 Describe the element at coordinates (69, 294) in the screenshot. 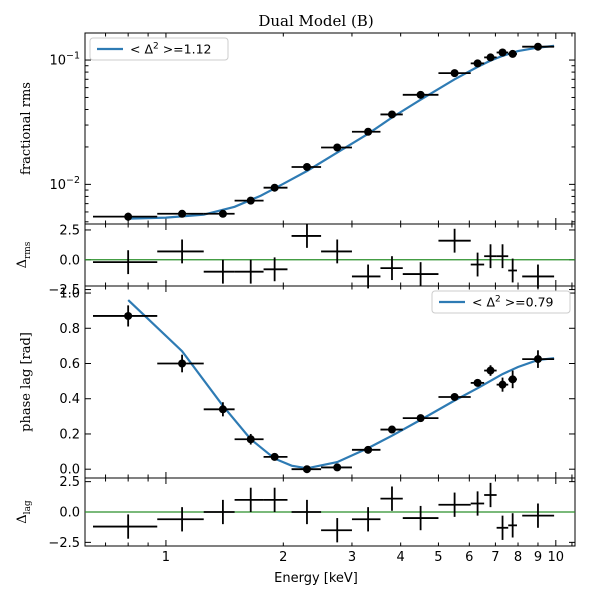

I see `panel-lag-y-tick-label: 1.0` at that location.